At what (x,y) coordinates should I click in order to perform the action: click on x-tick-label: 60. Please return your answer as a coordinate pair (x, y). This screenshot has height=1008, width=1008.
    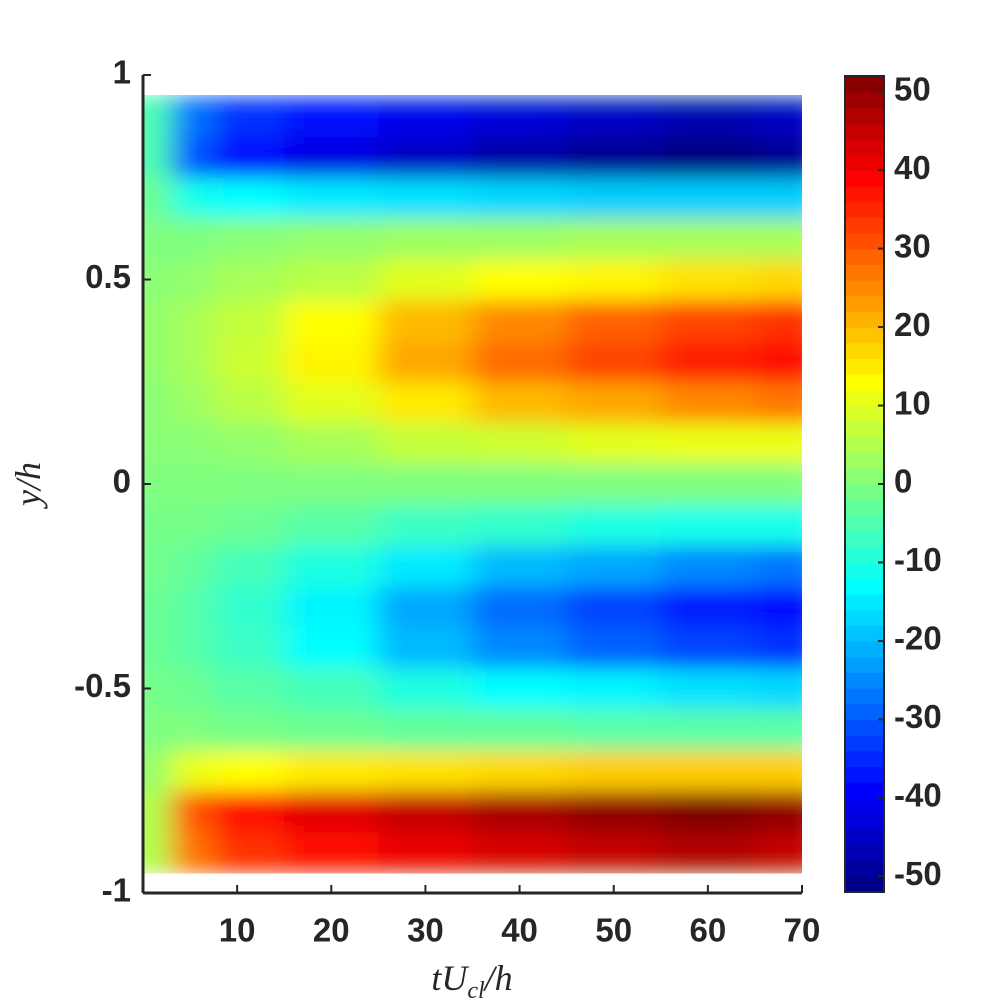
    Looking at the image, I should click on (707, 930).